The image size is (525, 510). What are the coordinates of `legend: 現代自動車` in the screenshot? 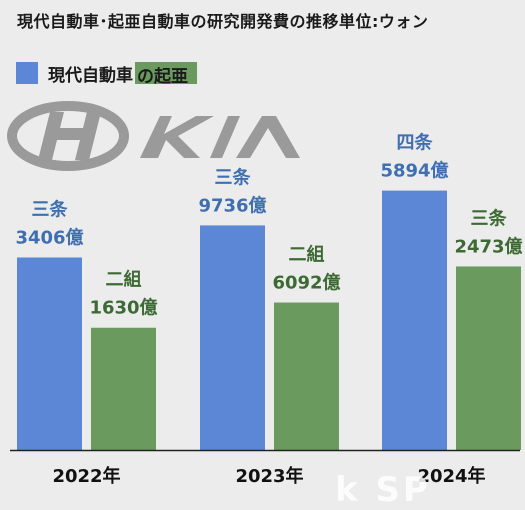 It's located at (74, 73).